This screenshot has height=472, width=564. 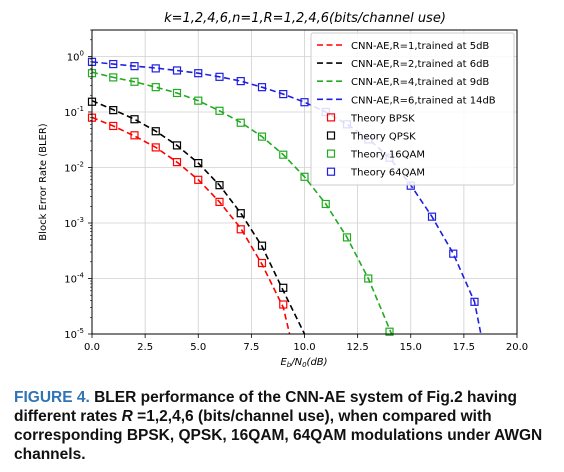 I want to click on y-tick-label: 10⁻³, so click(x=74, y=223).